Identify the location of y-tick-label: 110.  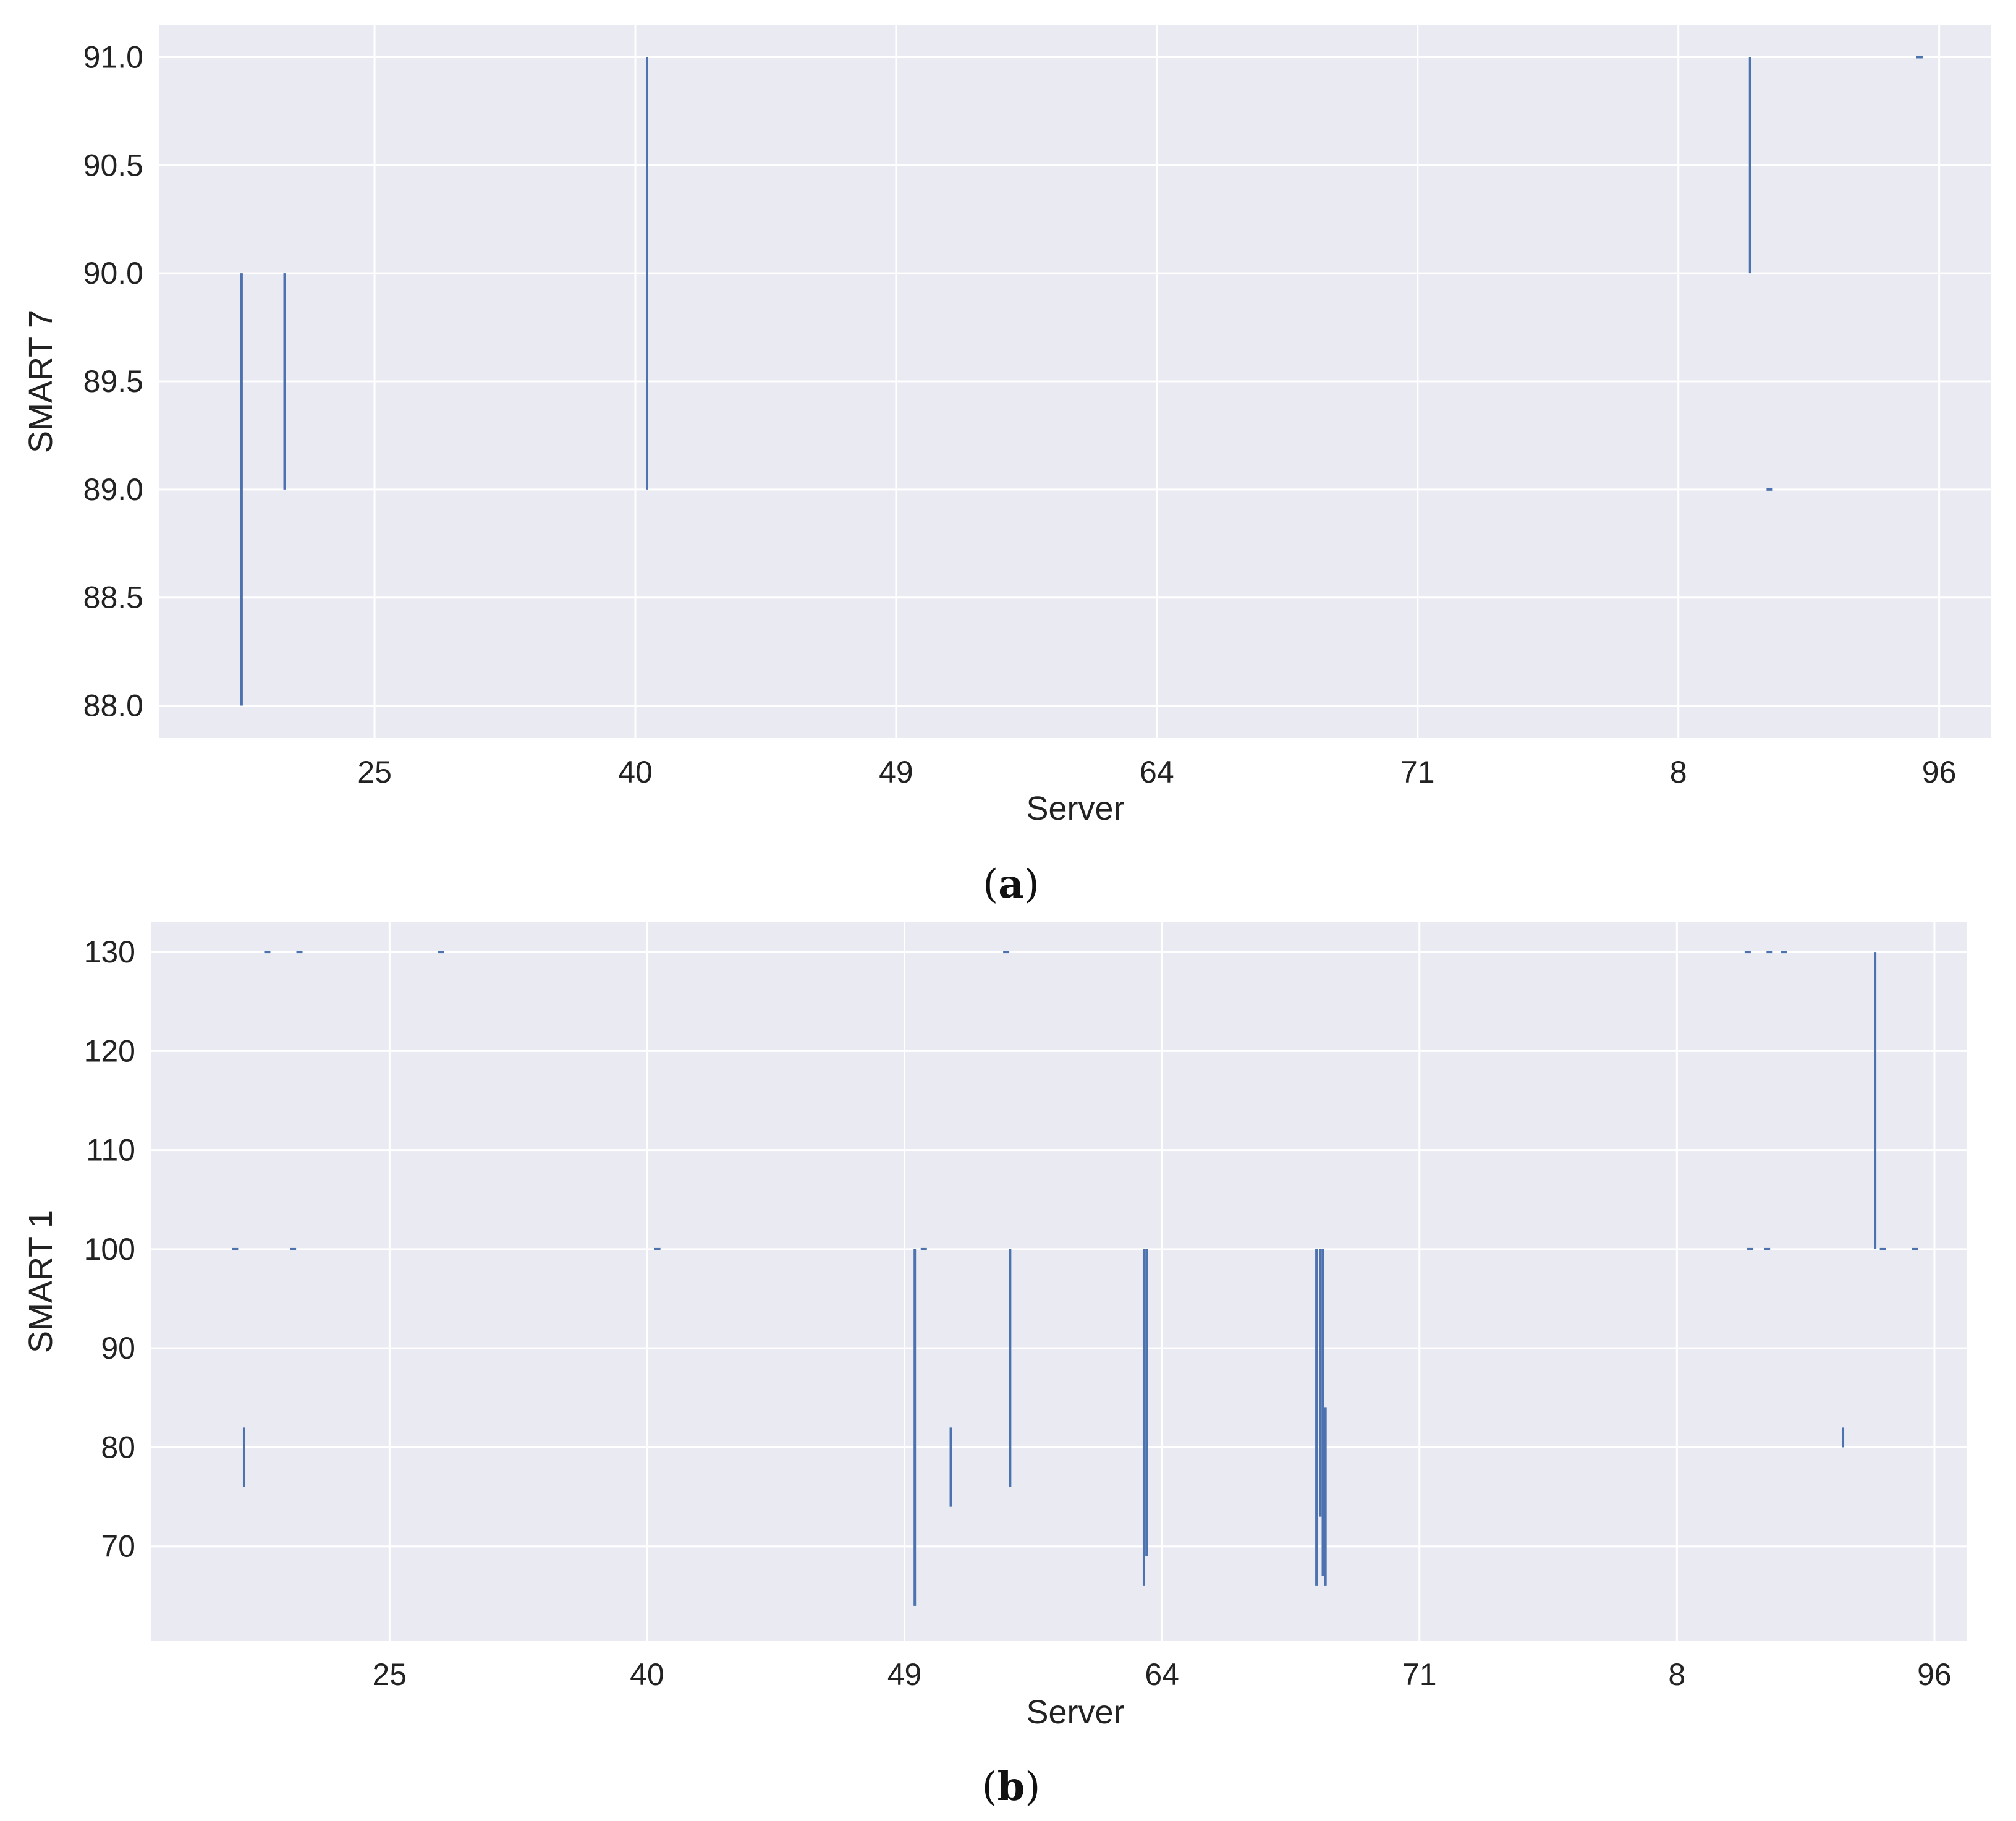
(111, 1150).